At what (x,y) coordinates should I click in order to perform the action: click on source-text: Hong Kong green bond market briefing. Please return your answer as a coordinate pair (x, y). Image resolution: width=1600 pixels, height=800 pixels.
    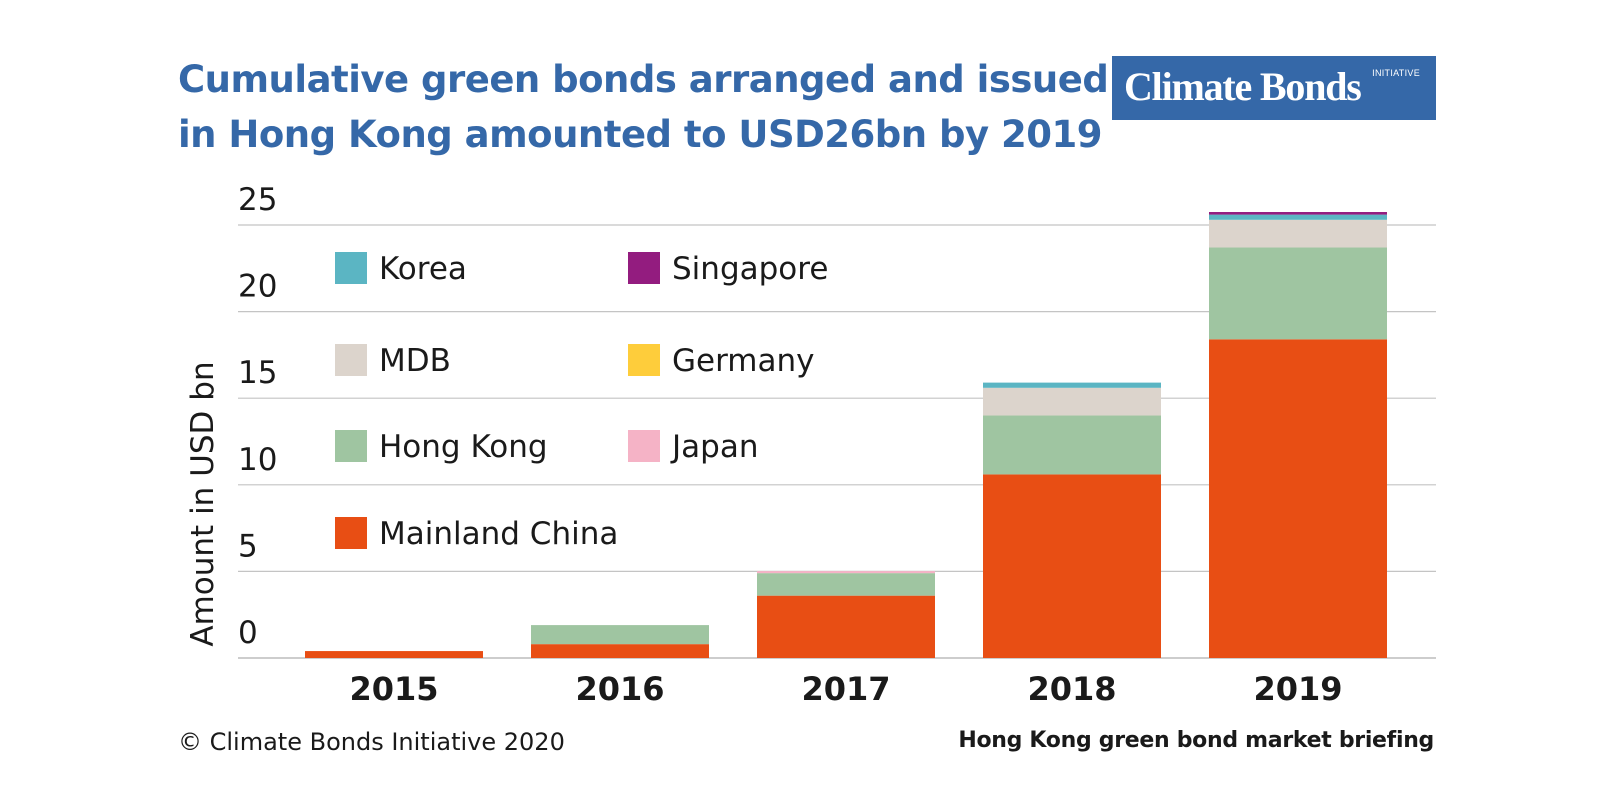
    Looking at the image, I should click on (1196, 740).